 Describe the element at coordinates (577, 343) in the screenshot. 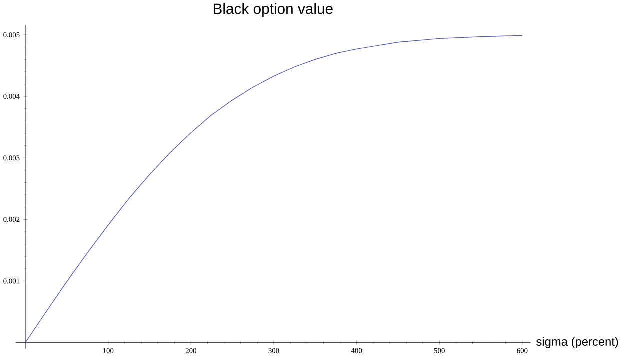

I see `x-axis-title: sigma (percent)` at that location.